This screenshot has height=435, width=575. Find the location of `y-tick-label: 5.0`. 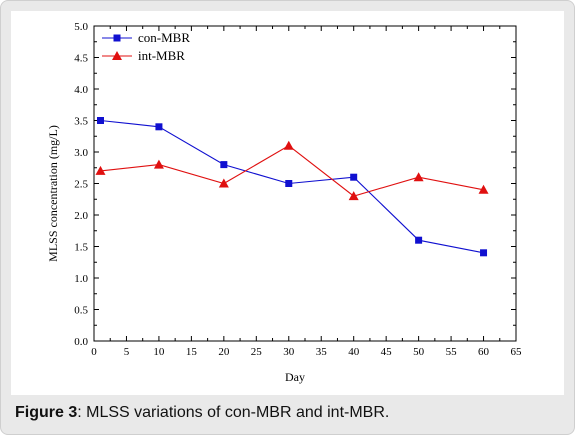

y-tick-label: 5.0 is located at coordinates (81, 27).